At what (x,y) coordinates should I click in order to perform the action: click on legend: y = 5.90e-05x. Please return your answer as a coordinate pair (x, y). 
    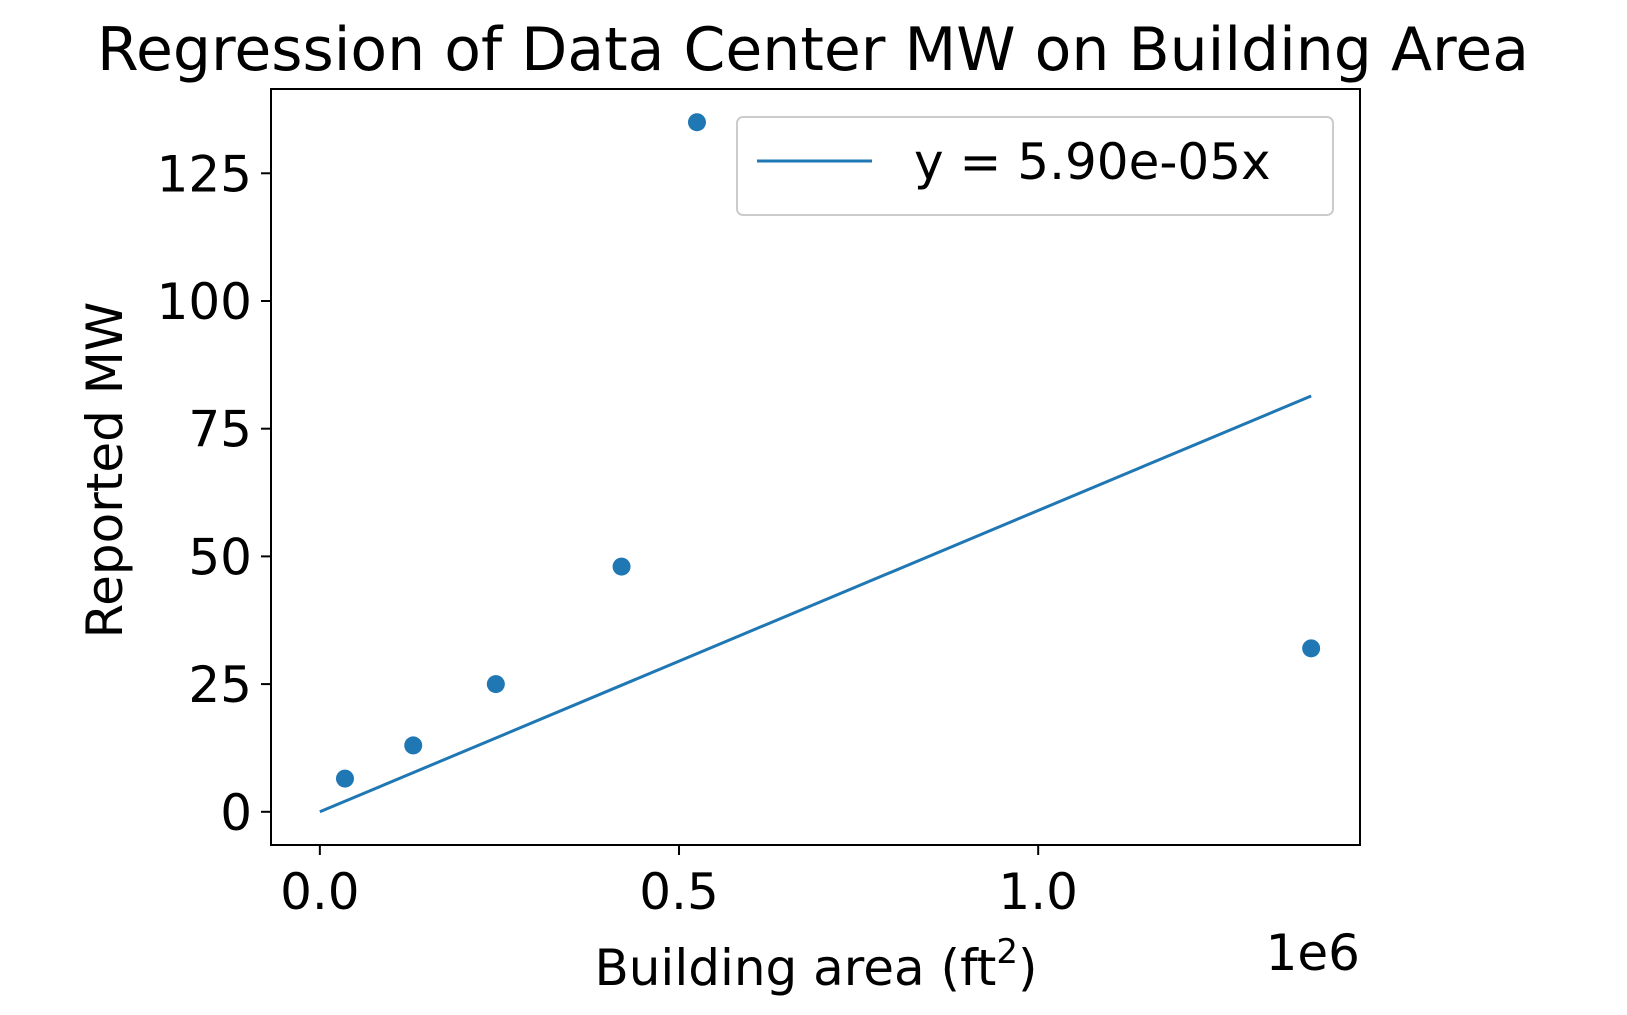
    Looking at the image, I should click on (1035, 166).